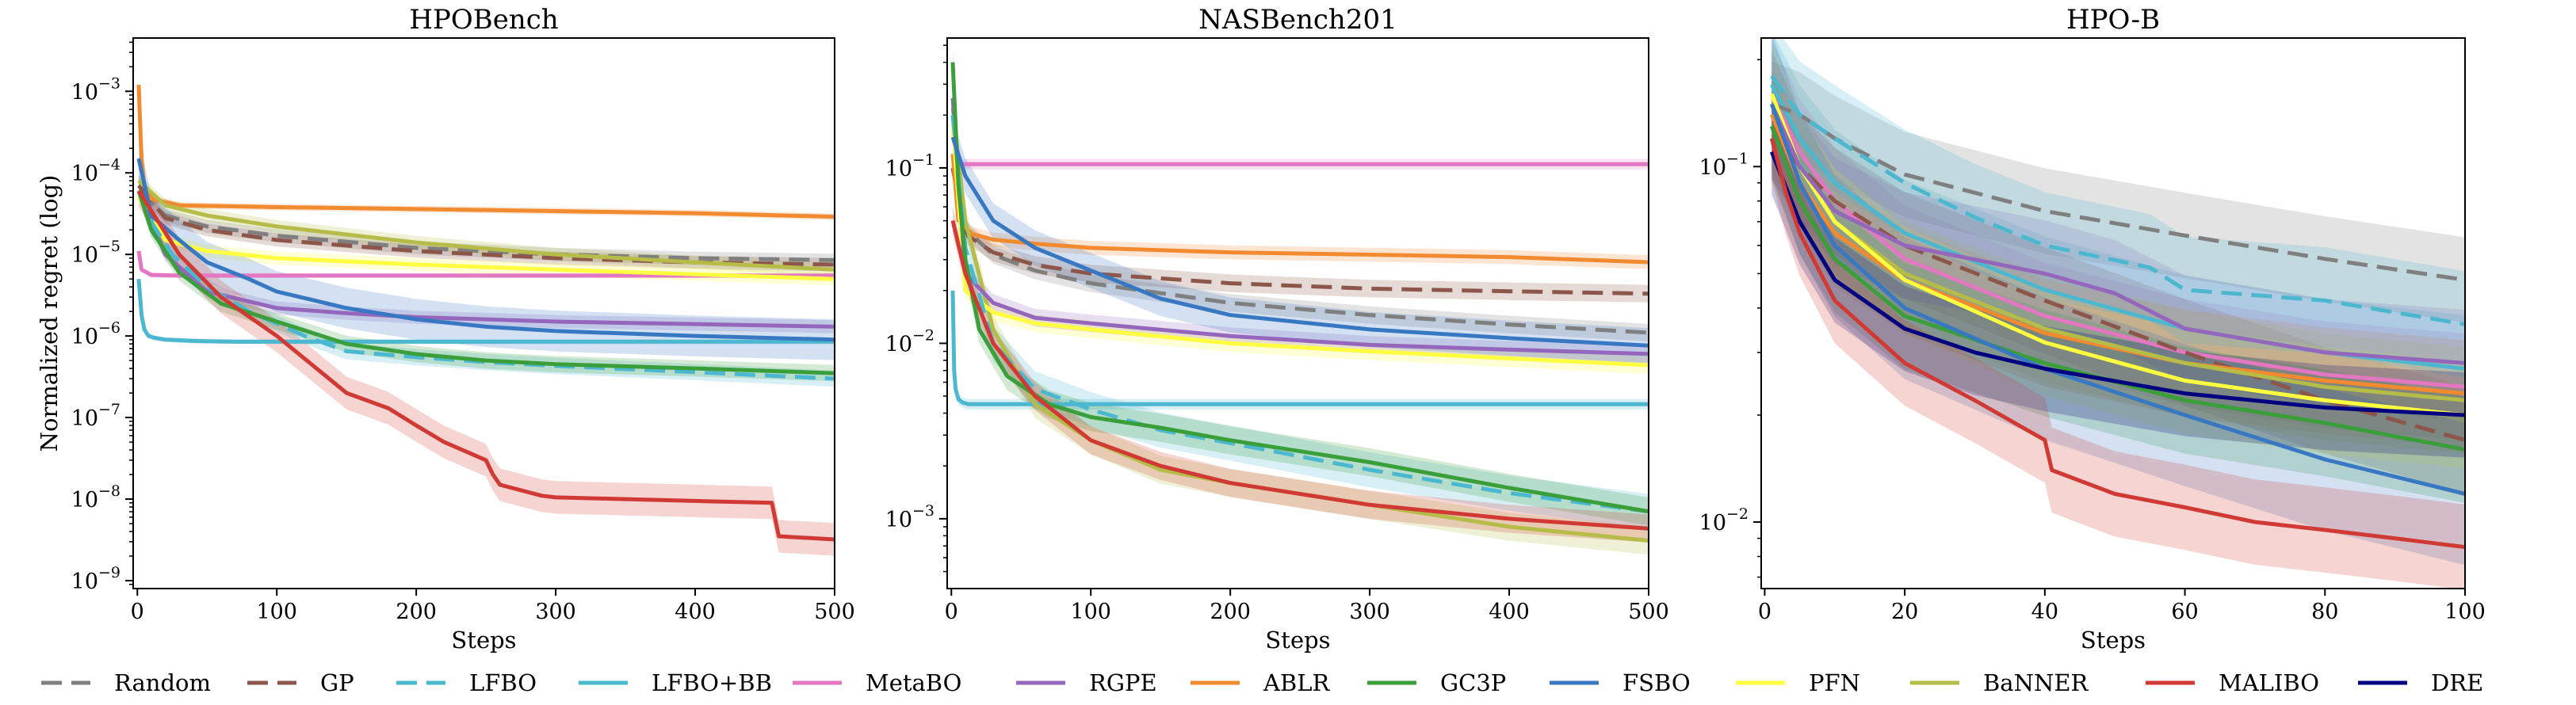 This screenshot has width=2576, height=705. What do you see at coordinates (466, 683) in the screenshot?
I see `legend-item-lfbo: LFBO` at bounding box center [466, 683].